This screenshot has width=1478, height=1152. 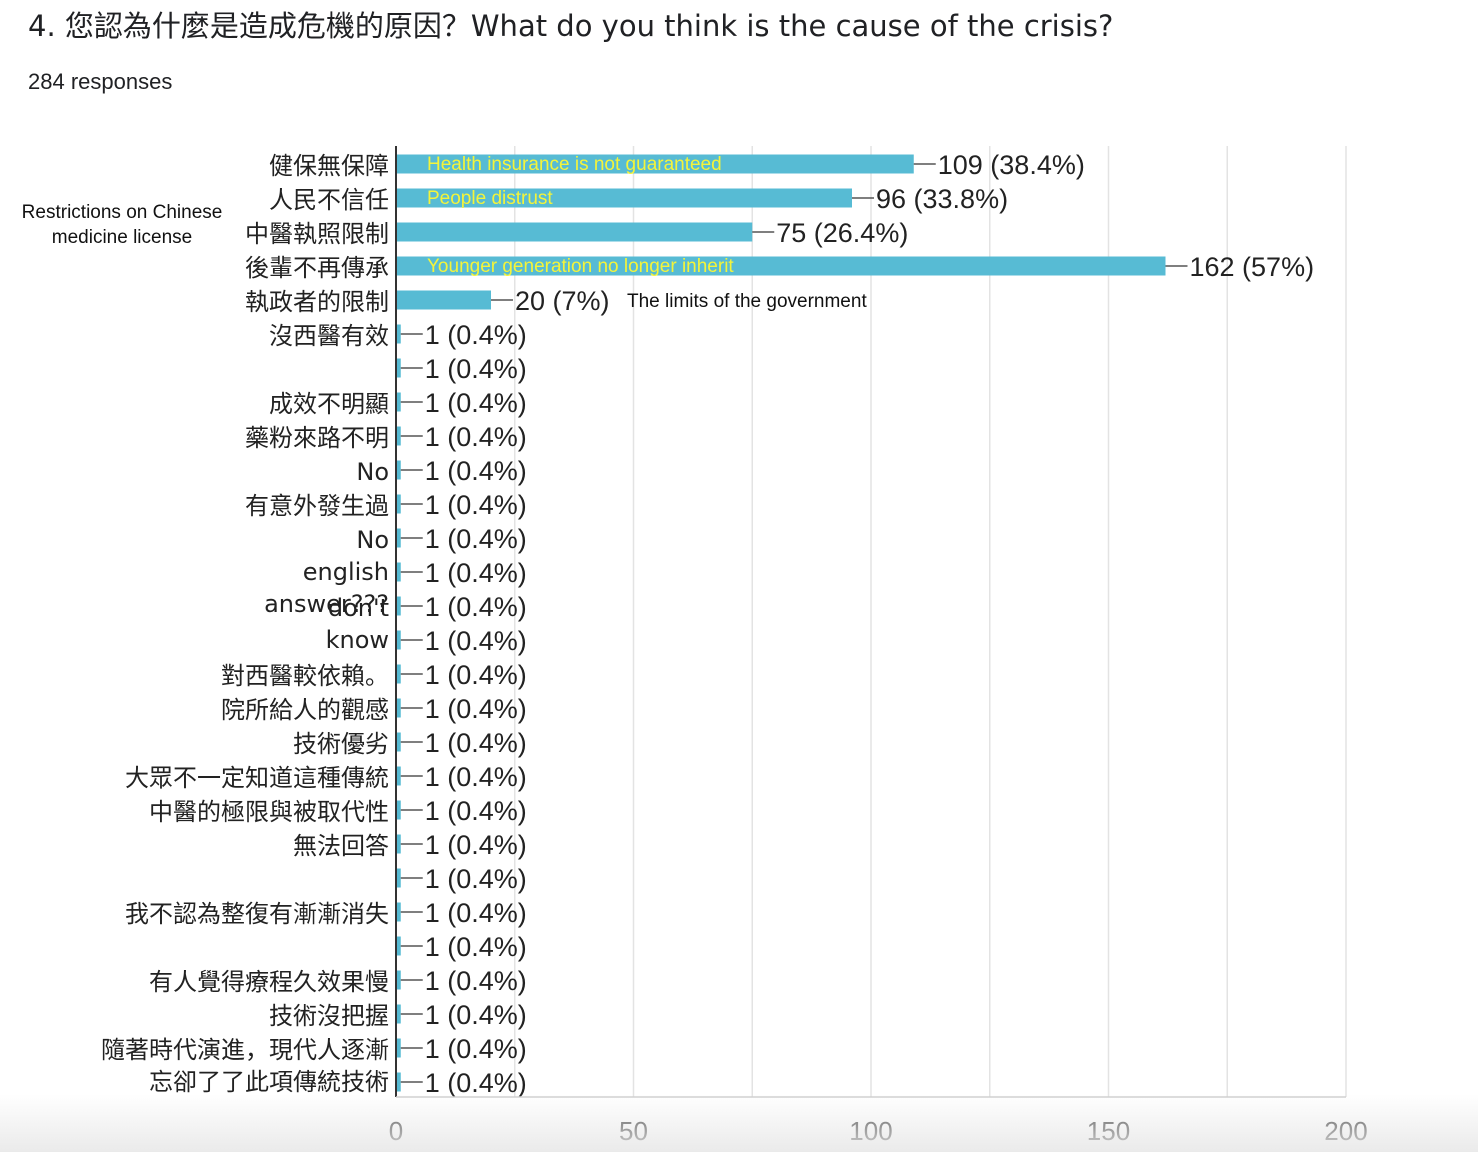 I want to click on category-label: 成效不明顯, so click(x=329, y=404).